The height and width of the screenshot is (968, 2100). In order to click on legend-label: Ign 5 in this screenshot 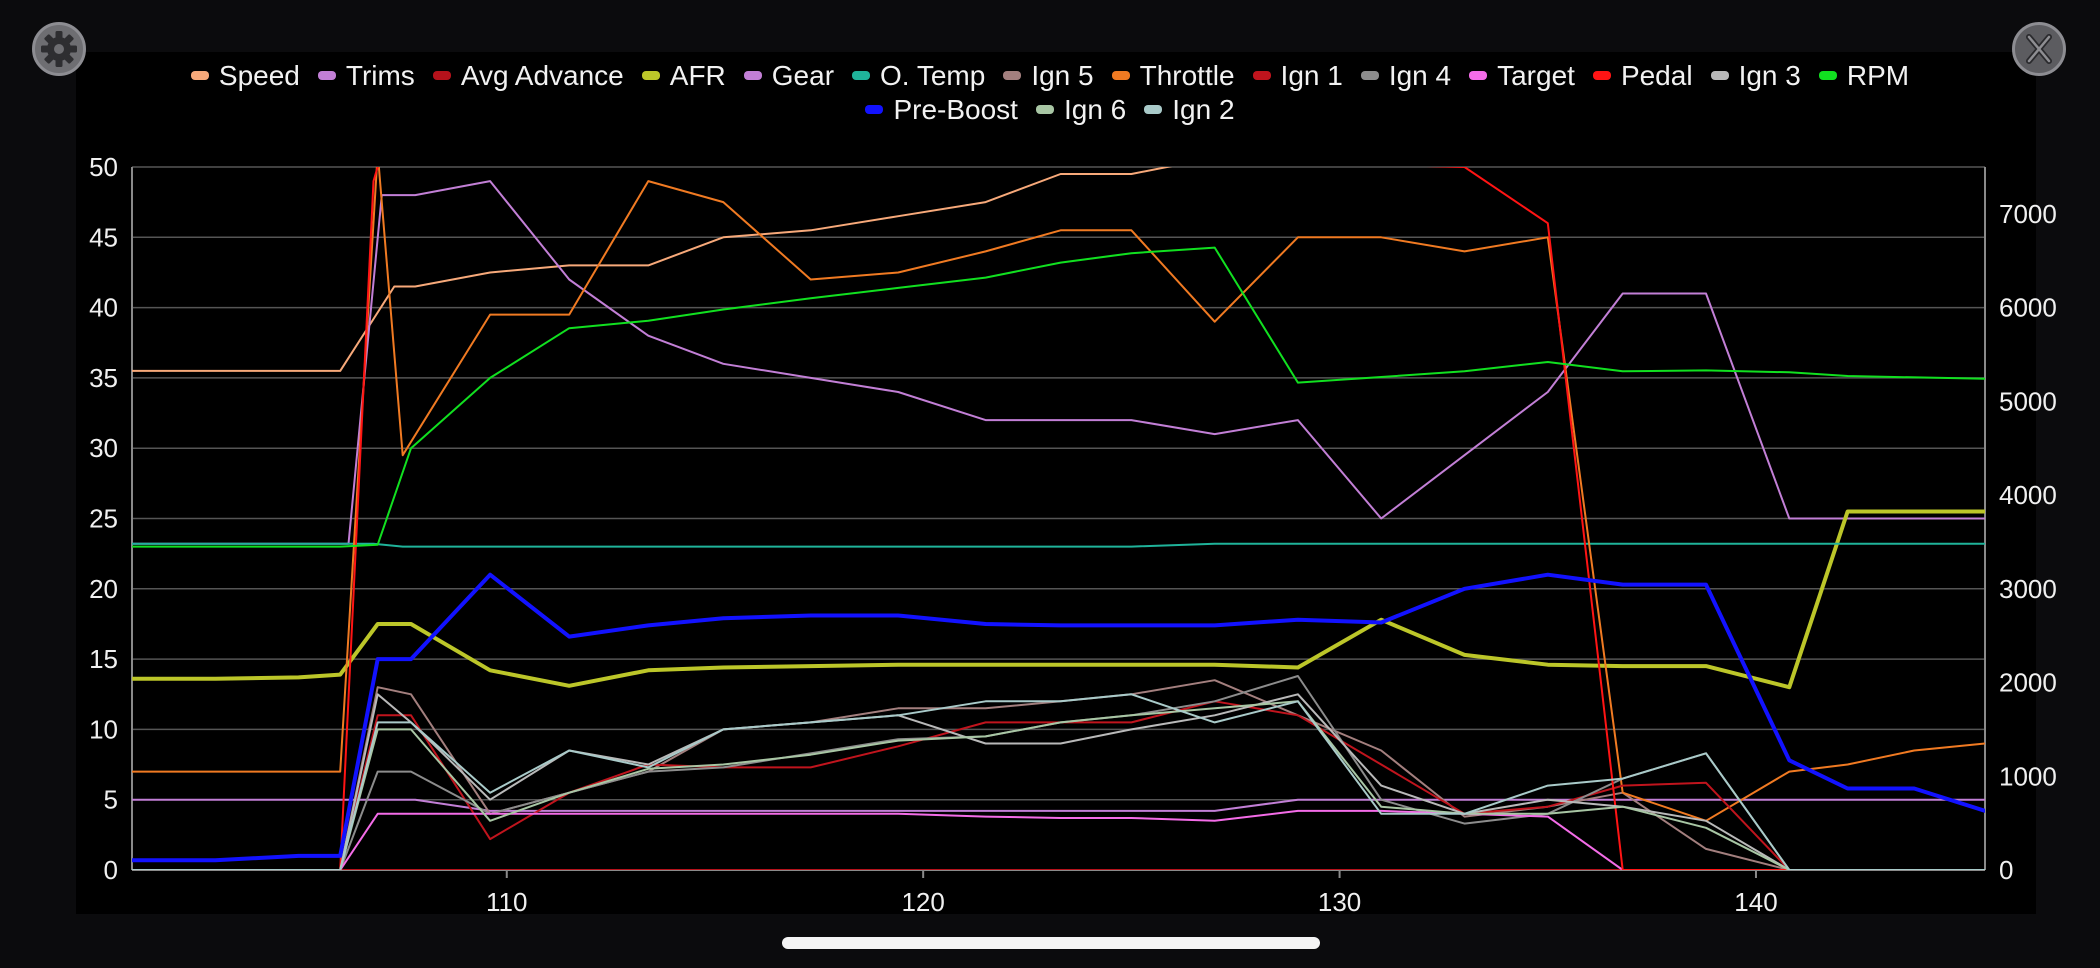, I will do `click(1062, 75)`.